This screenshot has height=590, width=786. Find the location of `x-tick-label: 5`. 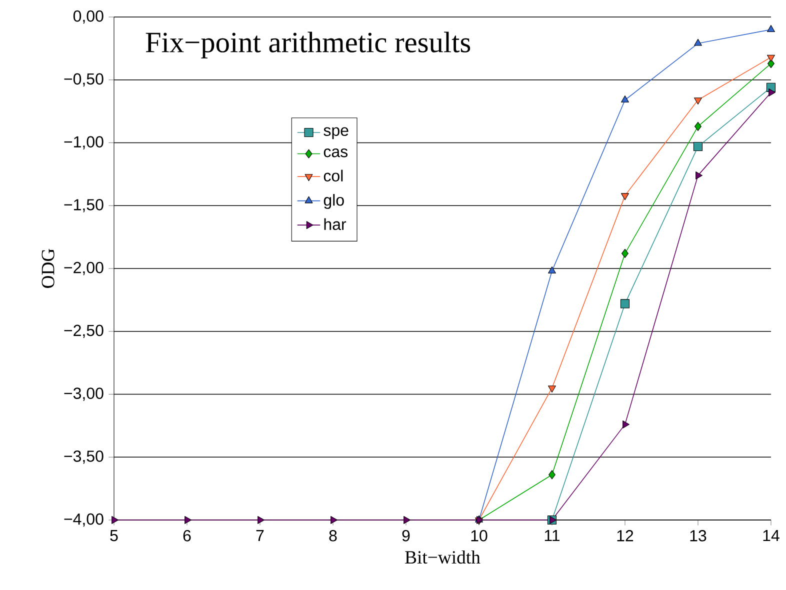

x-tick-label: 5 is located at coordinates (114, 536).